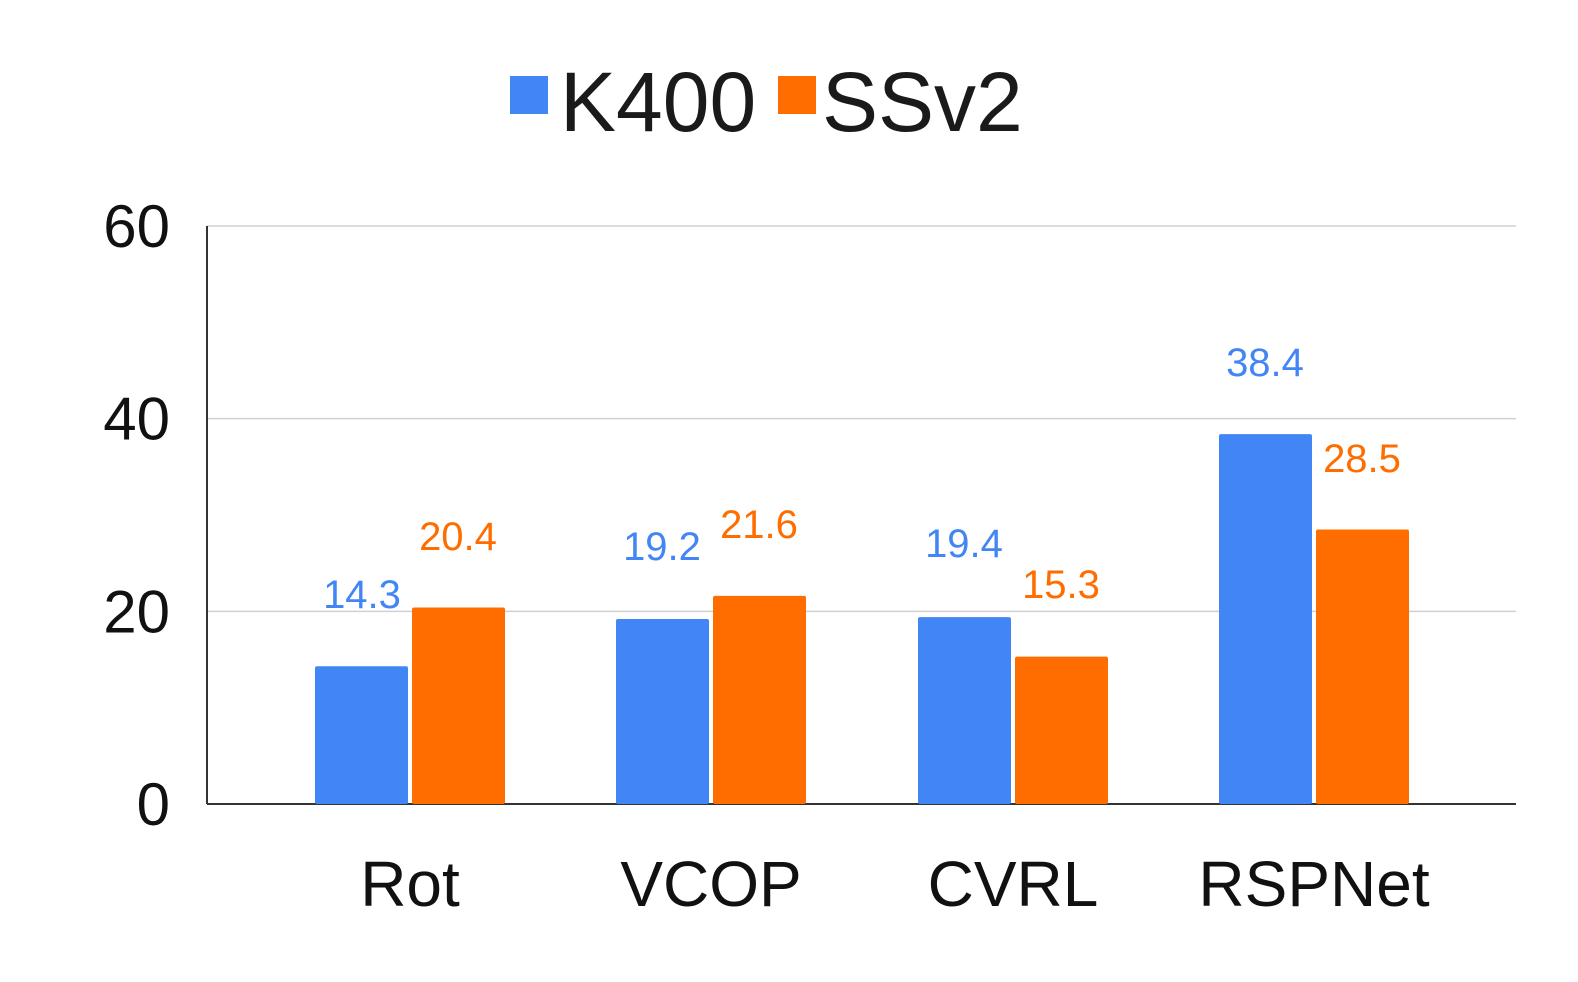  What do you see at coordinates (759, 699) in the screenshot?
I see `bar-ssv2-vcop` at bounding box center [759, 699].